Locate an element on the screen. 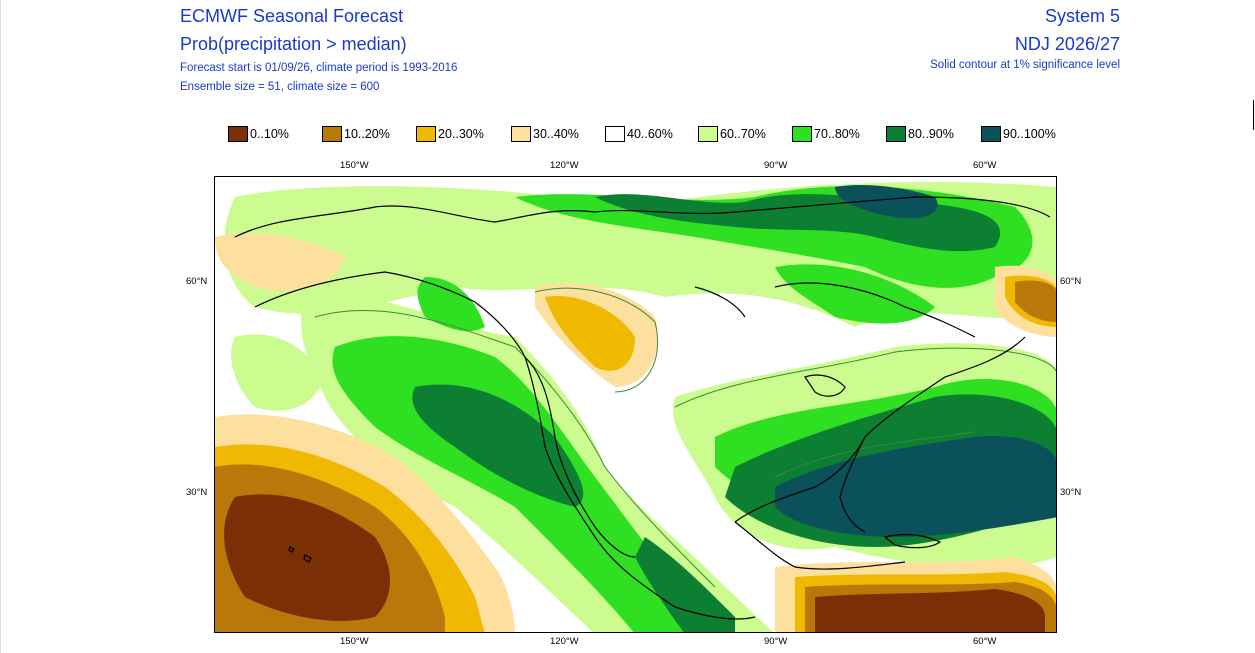 Image resolution: width=1255 pixels, height=653 pixels. legend-item: 60..70% is located at coordinates (732, 134).